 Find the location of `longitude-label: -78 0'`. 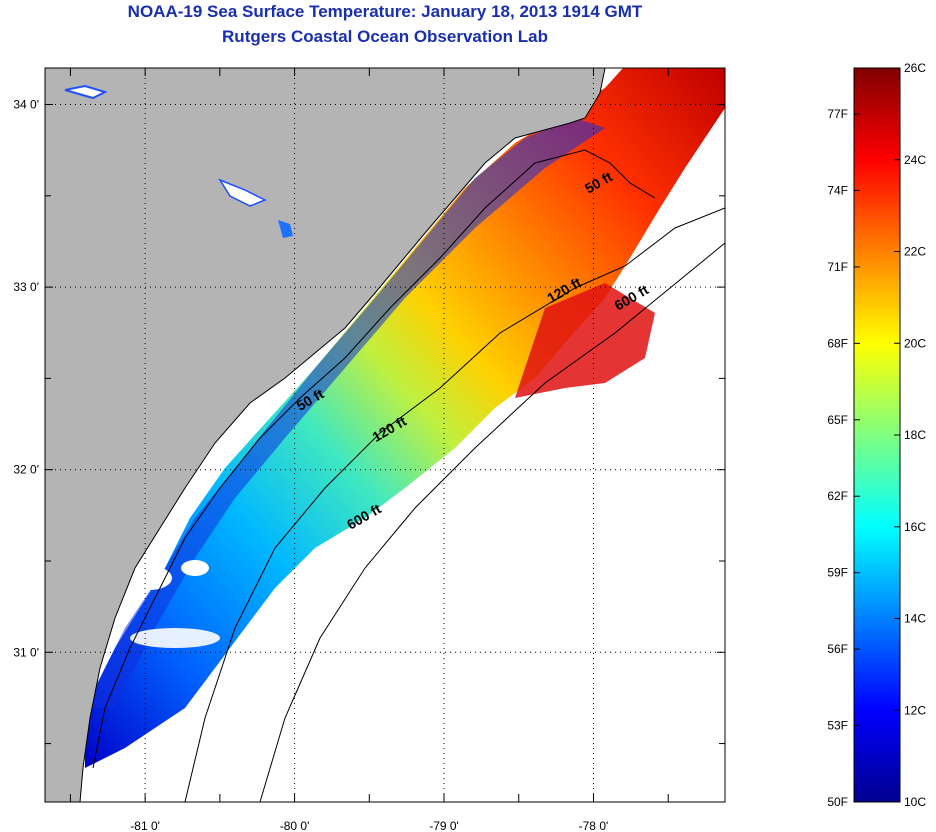

longitude-label: -78 0' is located at coordinates (594, 825).